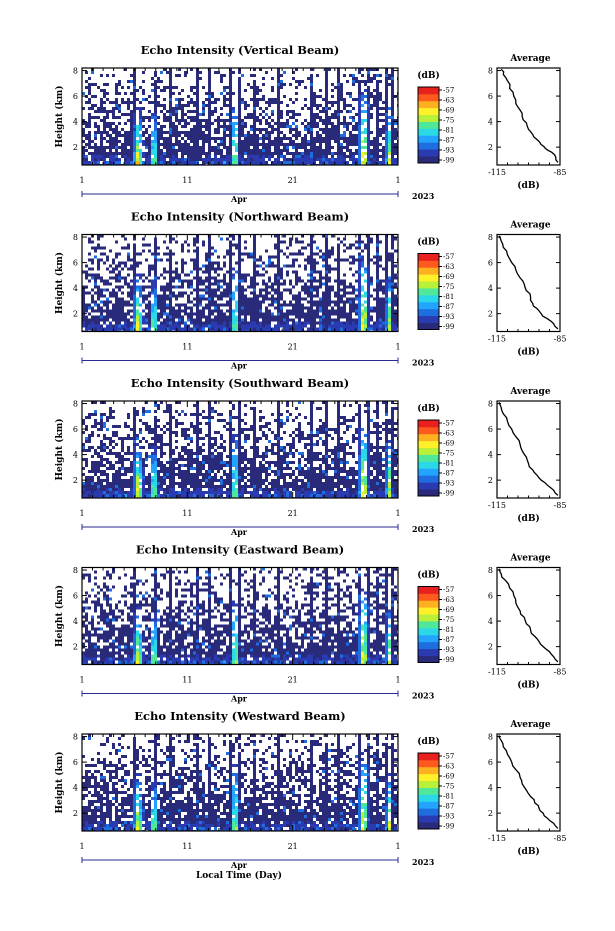 This screenshot has height=931, width=615. I want to click on panel-title: Echo Intensity (Westward Beam), so click(239, 716).